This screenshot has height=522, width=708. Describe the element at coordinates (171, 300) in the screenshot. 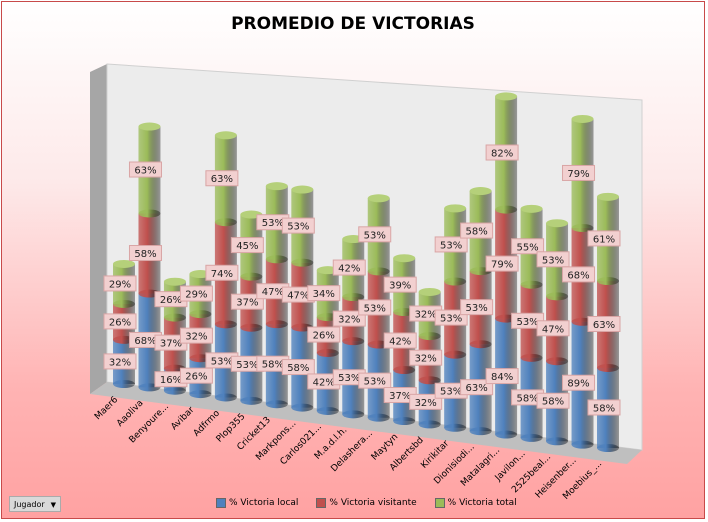

I see `data-label-2-2: 26%` at that location.